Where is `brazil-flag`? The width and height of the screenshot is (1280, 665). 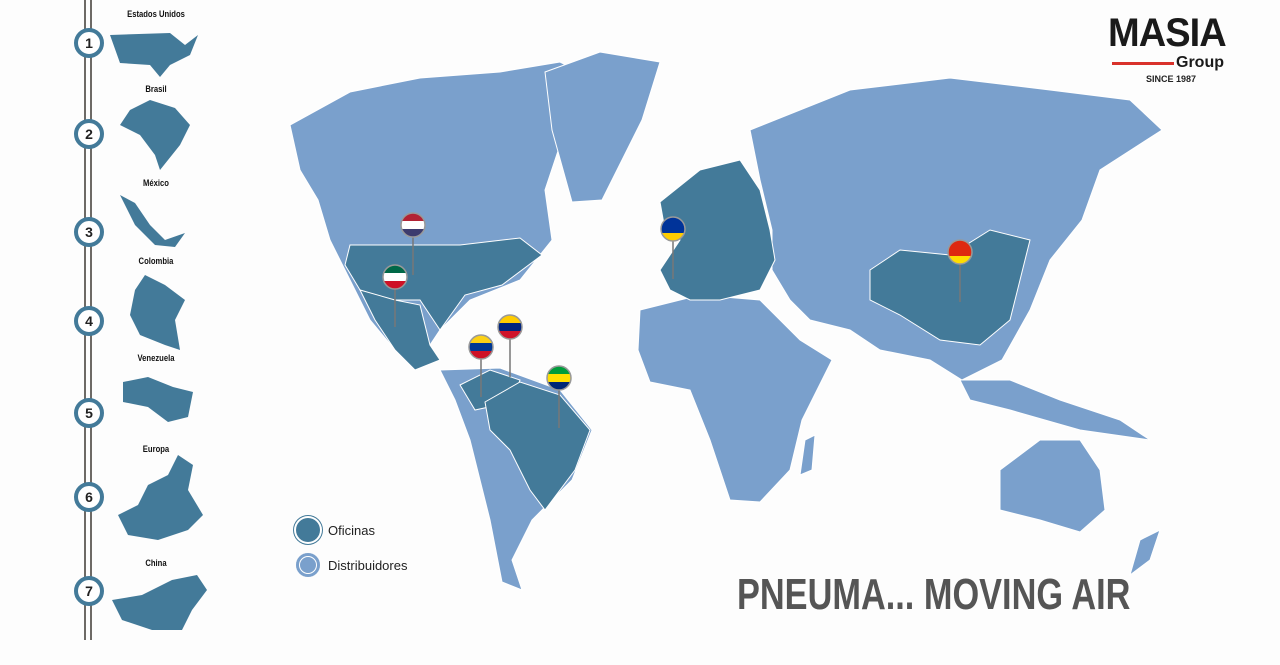 brazil-flag is located at coordinates (559, 378).